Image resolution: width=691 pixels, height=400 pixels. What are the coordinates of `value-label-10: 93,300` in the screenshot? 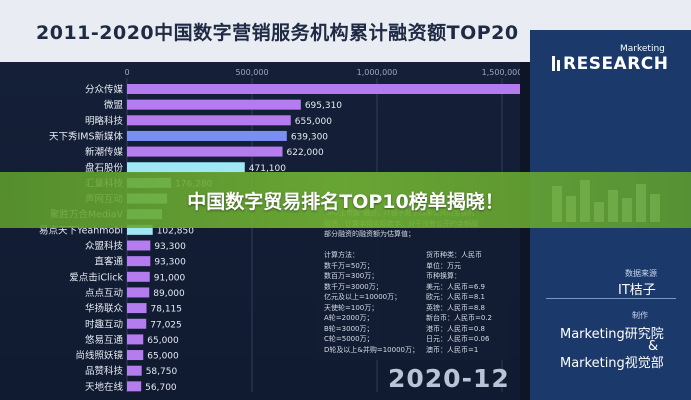 It's located at (170, 247).